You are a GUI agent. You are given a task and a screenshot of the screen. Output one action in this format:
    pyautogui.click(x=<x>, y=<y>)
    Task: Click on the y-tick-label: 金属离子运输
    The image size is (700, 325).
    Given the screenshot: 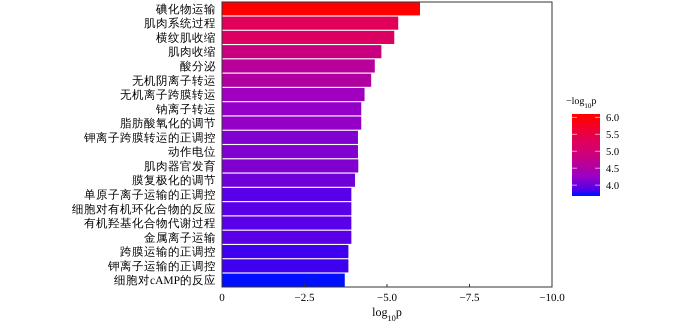 What is the action you would take?
    pyautogui.click(x=180, y=237)
    